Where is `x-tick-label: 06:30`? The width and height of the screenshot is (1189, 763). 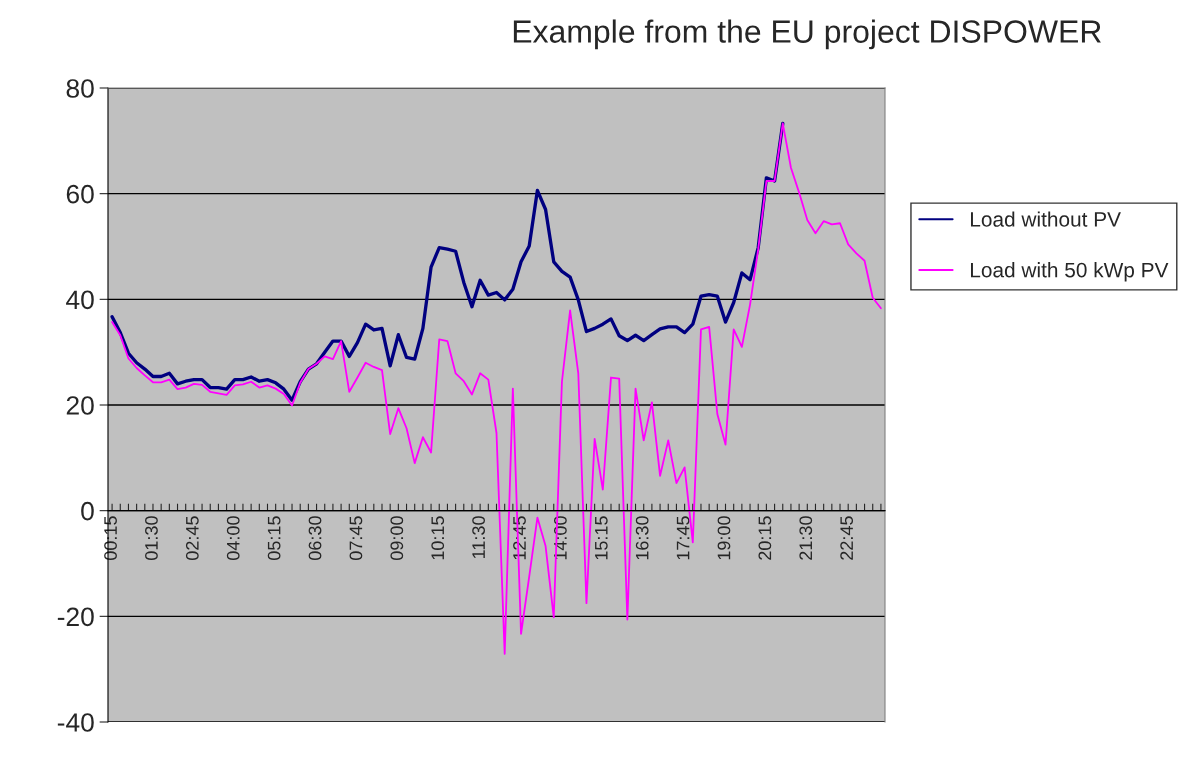
x-tick-label: 06:30 is located at coordinates (315, 538).